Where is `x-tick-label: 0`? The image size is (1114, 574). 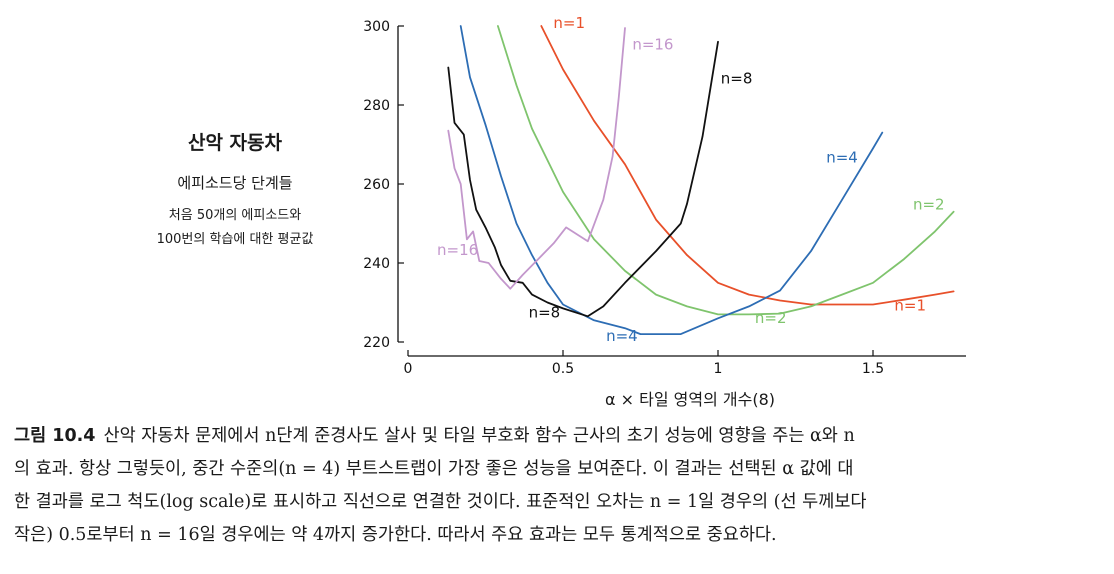
x-tick-label: 0 is located at coordinates (408, 369).